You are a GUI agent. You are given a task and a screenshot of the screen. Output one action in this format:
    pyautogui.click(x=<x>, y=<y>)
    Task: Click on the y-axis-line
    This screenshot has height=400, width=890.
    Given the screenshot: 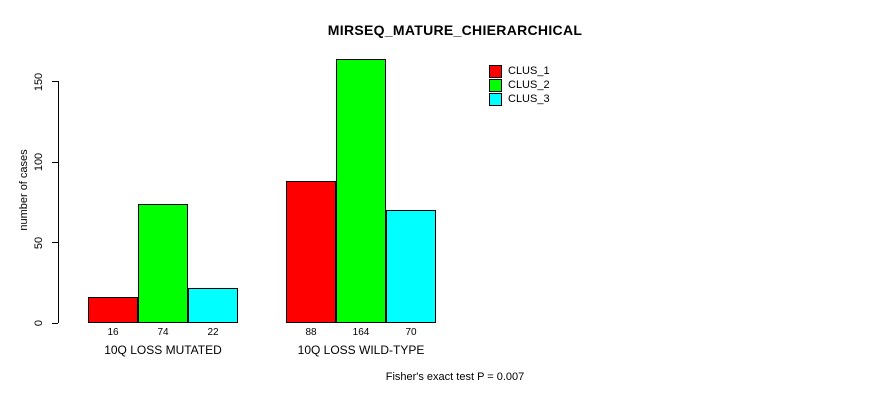 What is the action you would take?
    pyautogui.click(x=58, y=202)
    